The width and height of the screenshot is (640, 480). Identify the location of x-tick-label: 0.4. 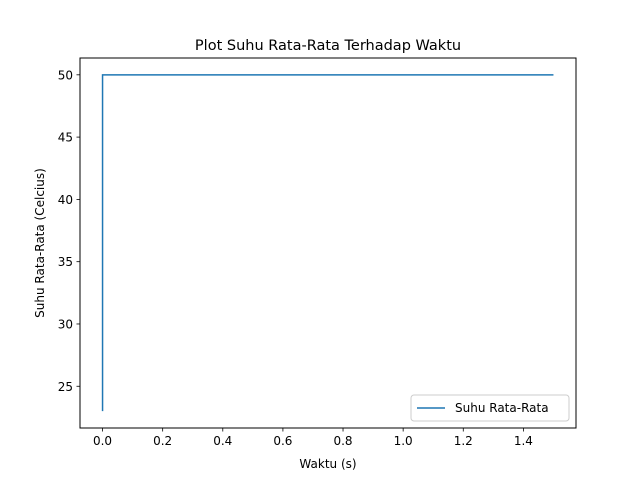
(222, 441).